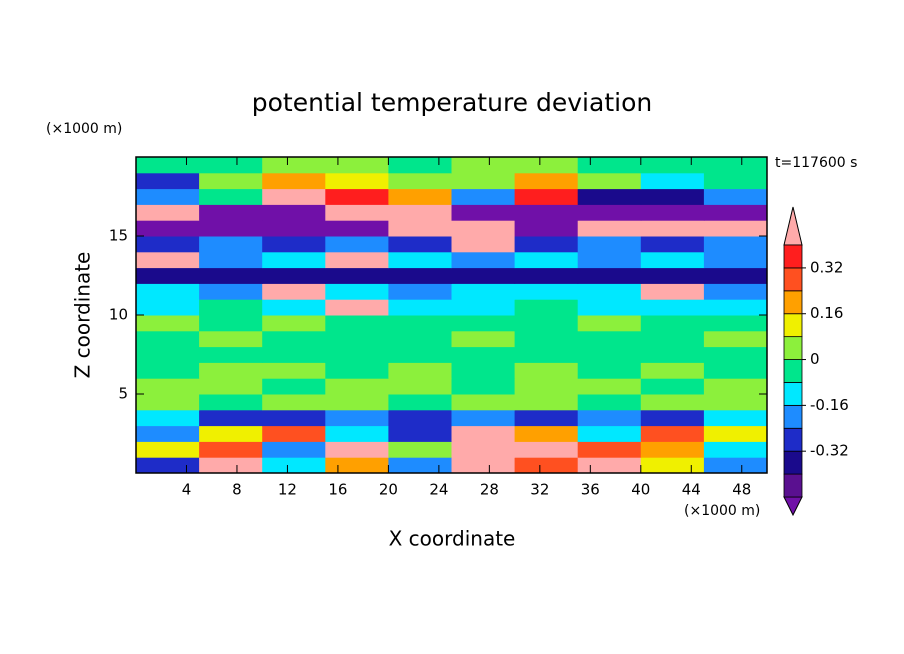 The image size is (904, 654). What do you see at coordinates (438, 490) in the screenshot?
I see `x-tick-label: 24` at bounding box center [438, 490].